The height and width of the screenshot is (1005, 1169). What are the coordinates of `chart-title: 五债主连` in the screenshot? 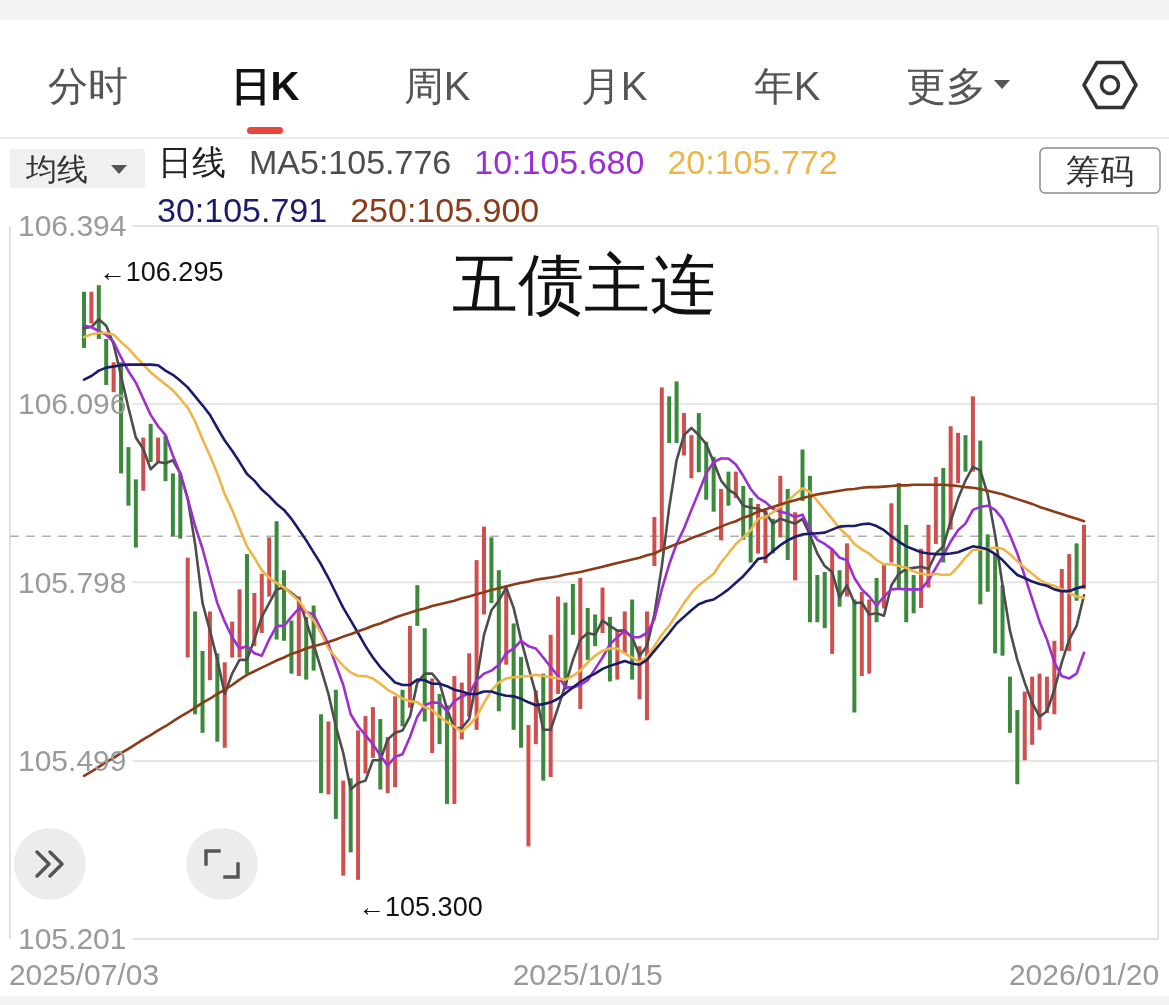 It's located at (584, 284).